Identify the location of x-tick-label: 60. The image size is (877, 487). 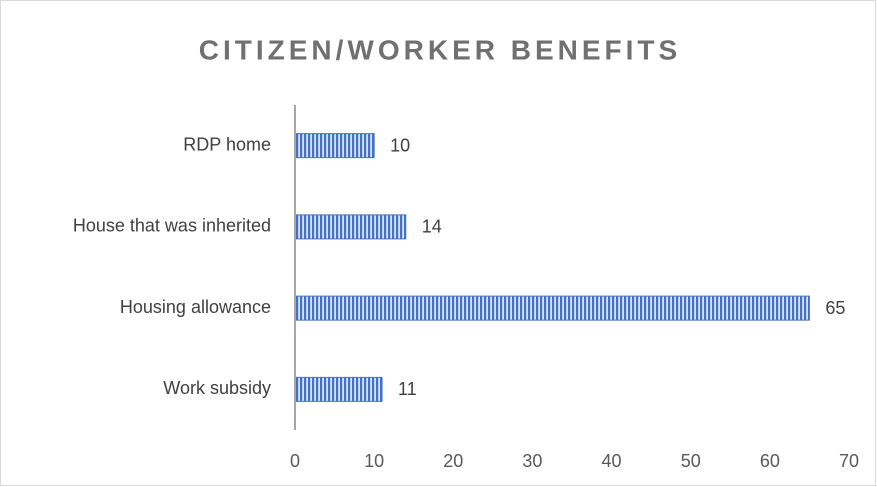
(770, 461).